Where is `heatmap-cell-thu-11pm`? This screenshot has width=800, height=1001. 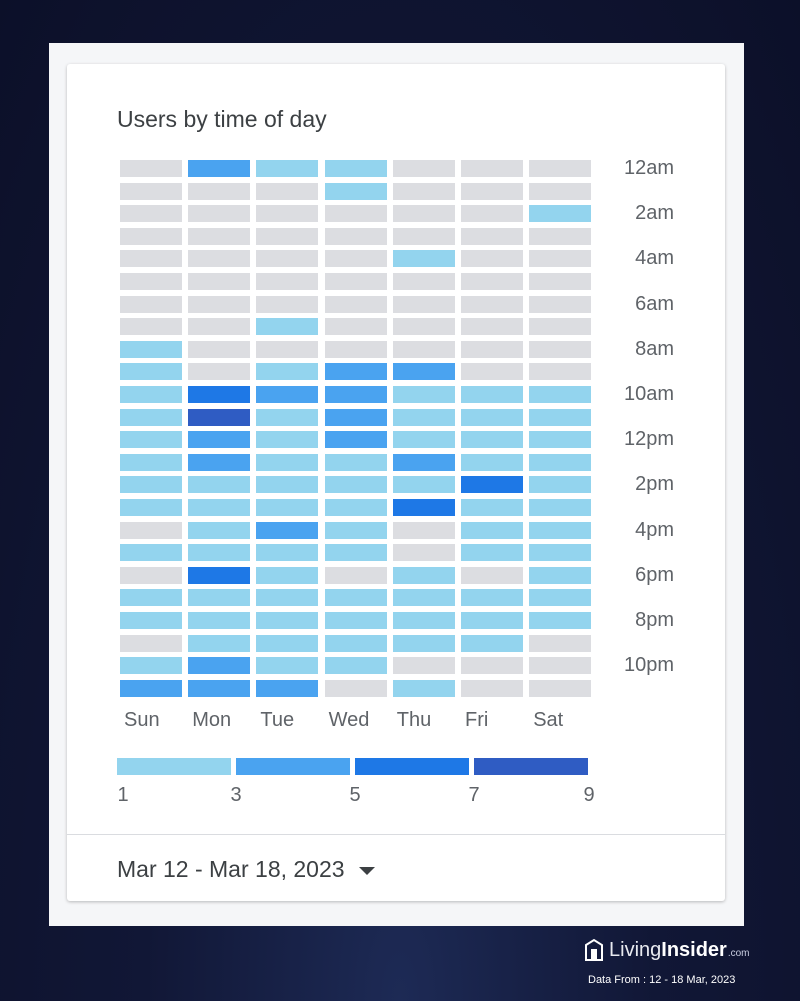 heatmap-cell-thu-11pm is located at coordinates (423, 688).